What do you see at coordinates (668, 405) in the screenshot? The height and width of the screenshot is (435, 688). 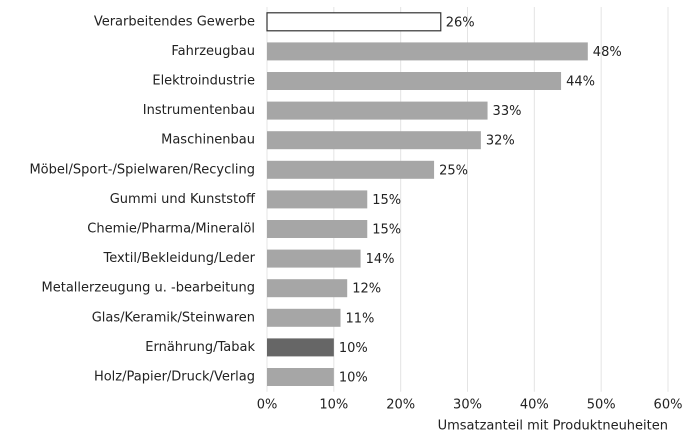 I see `x-tick-label: 60%` at bounding box center [668, 405].